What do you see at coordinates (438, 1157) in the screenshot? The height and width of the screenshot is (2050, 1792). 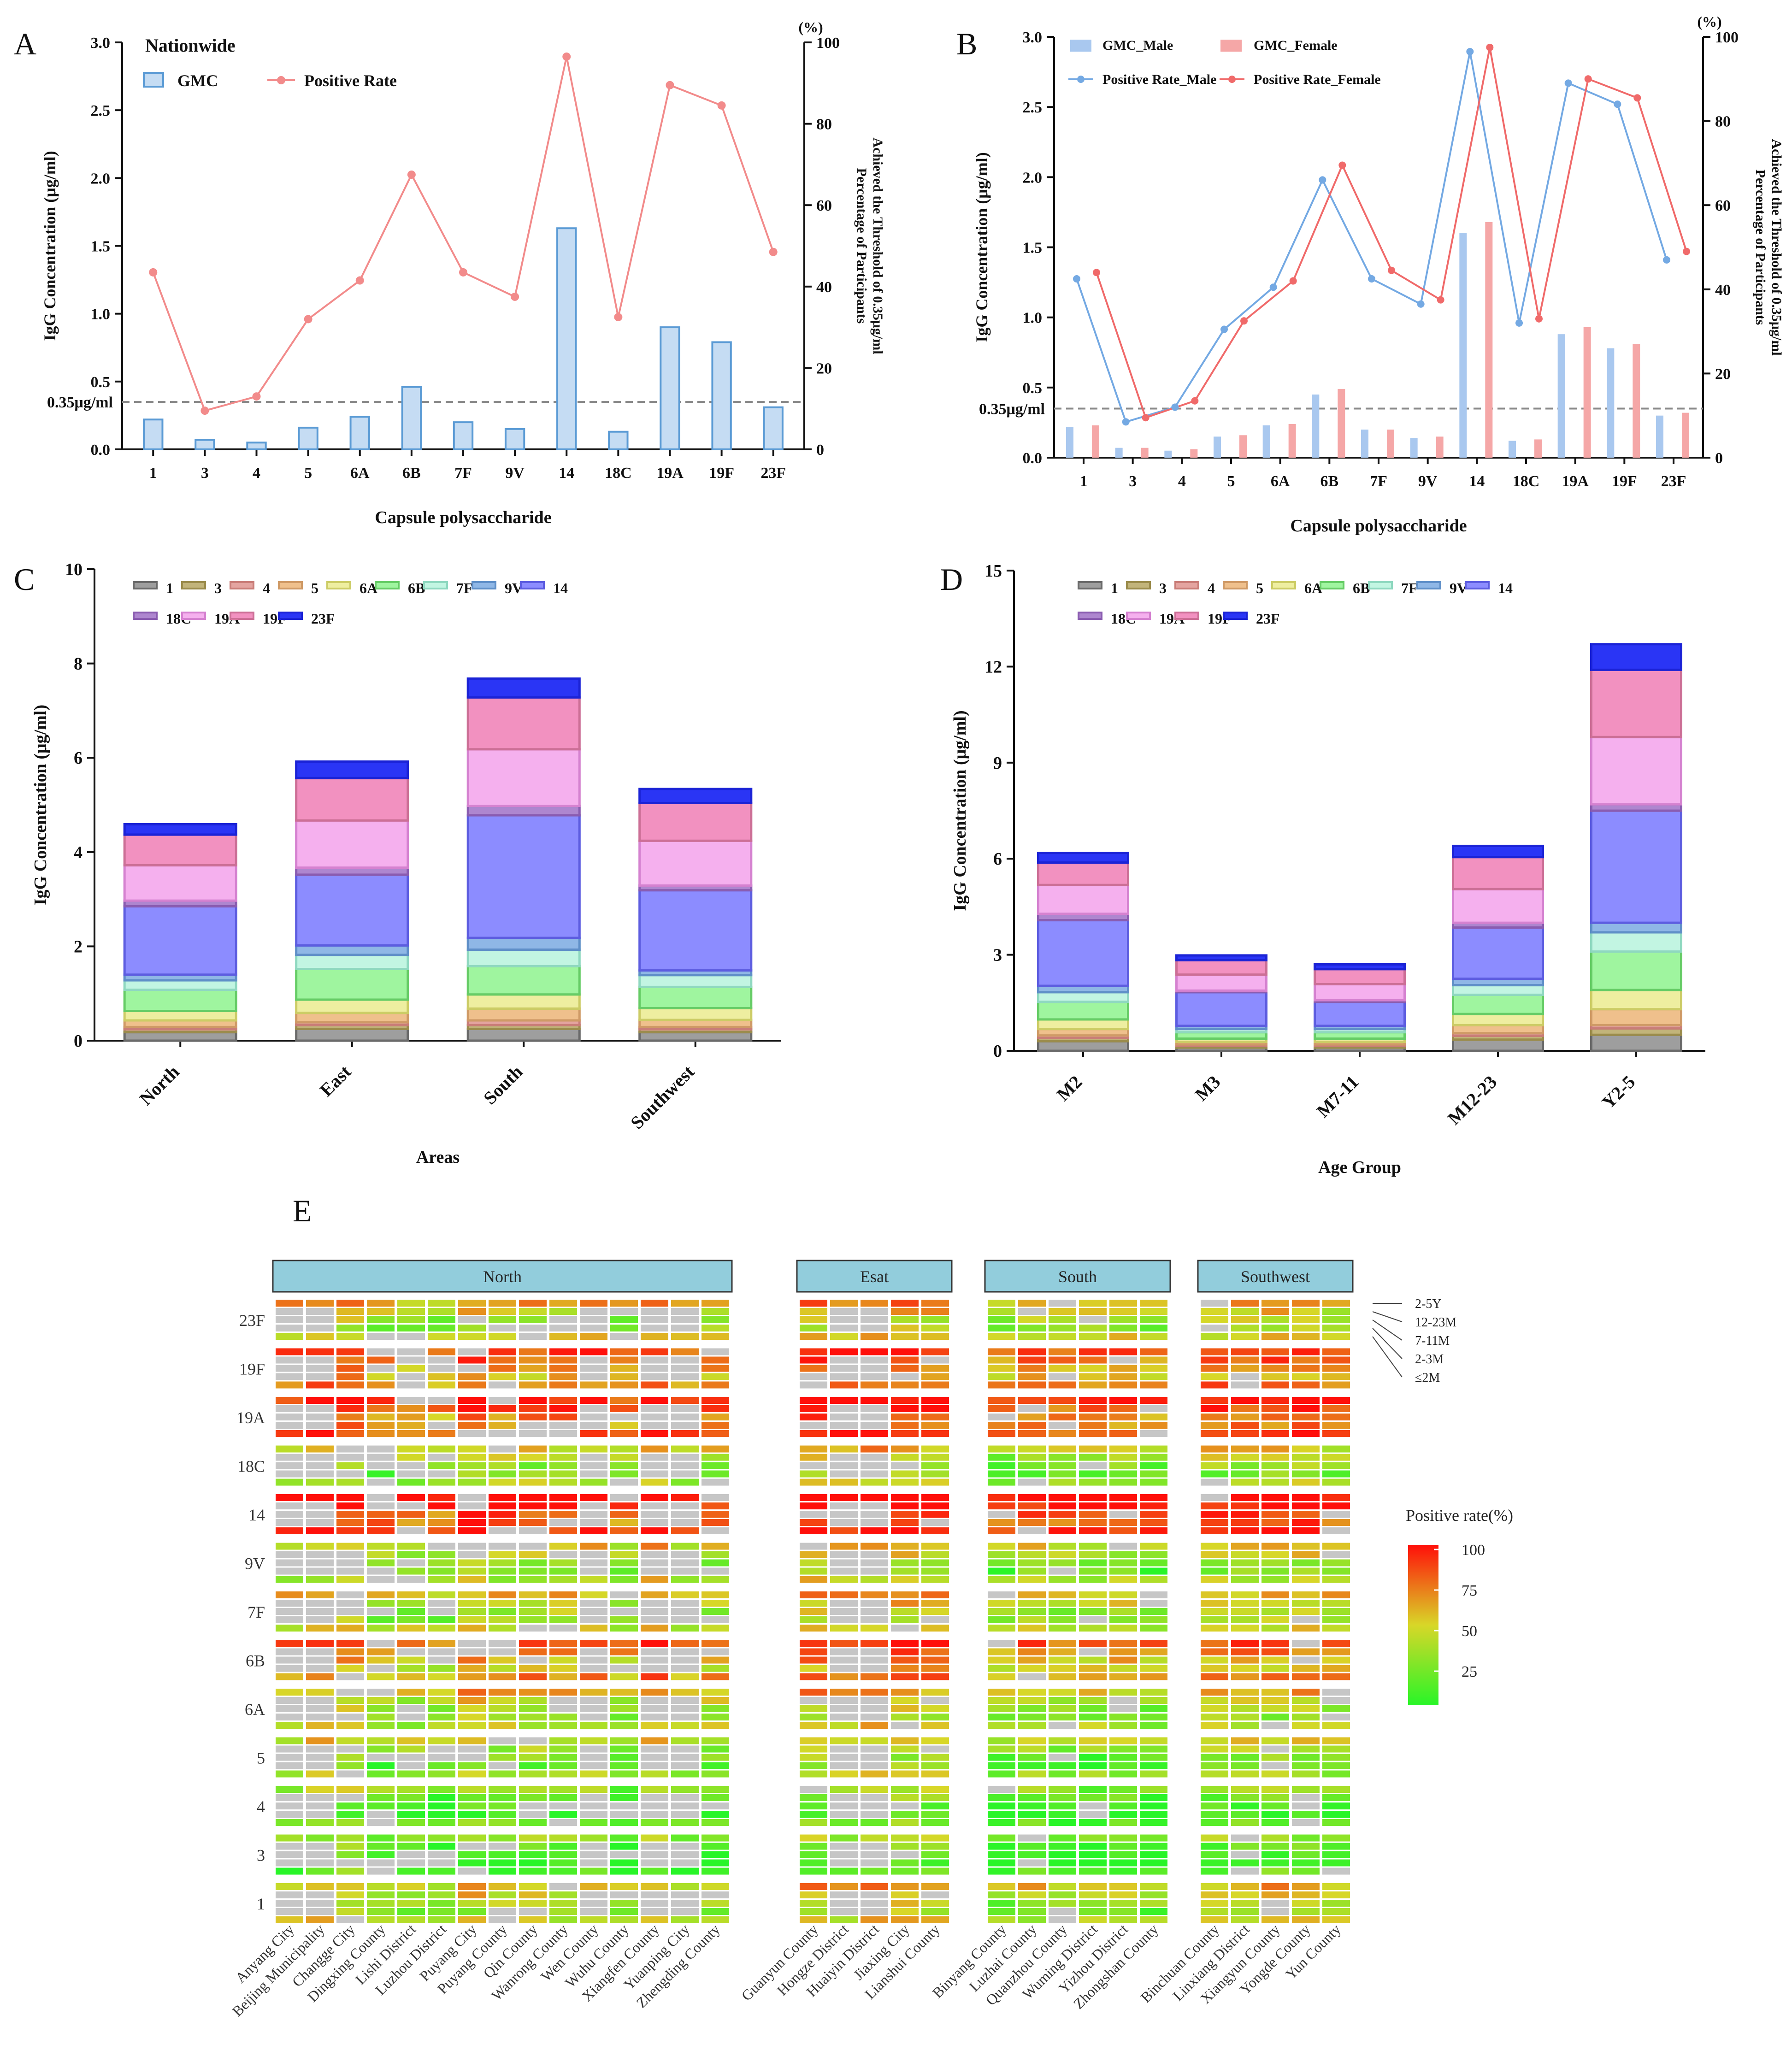 I see `x-axis-title: Areas` at bounding box center [438, 1157].